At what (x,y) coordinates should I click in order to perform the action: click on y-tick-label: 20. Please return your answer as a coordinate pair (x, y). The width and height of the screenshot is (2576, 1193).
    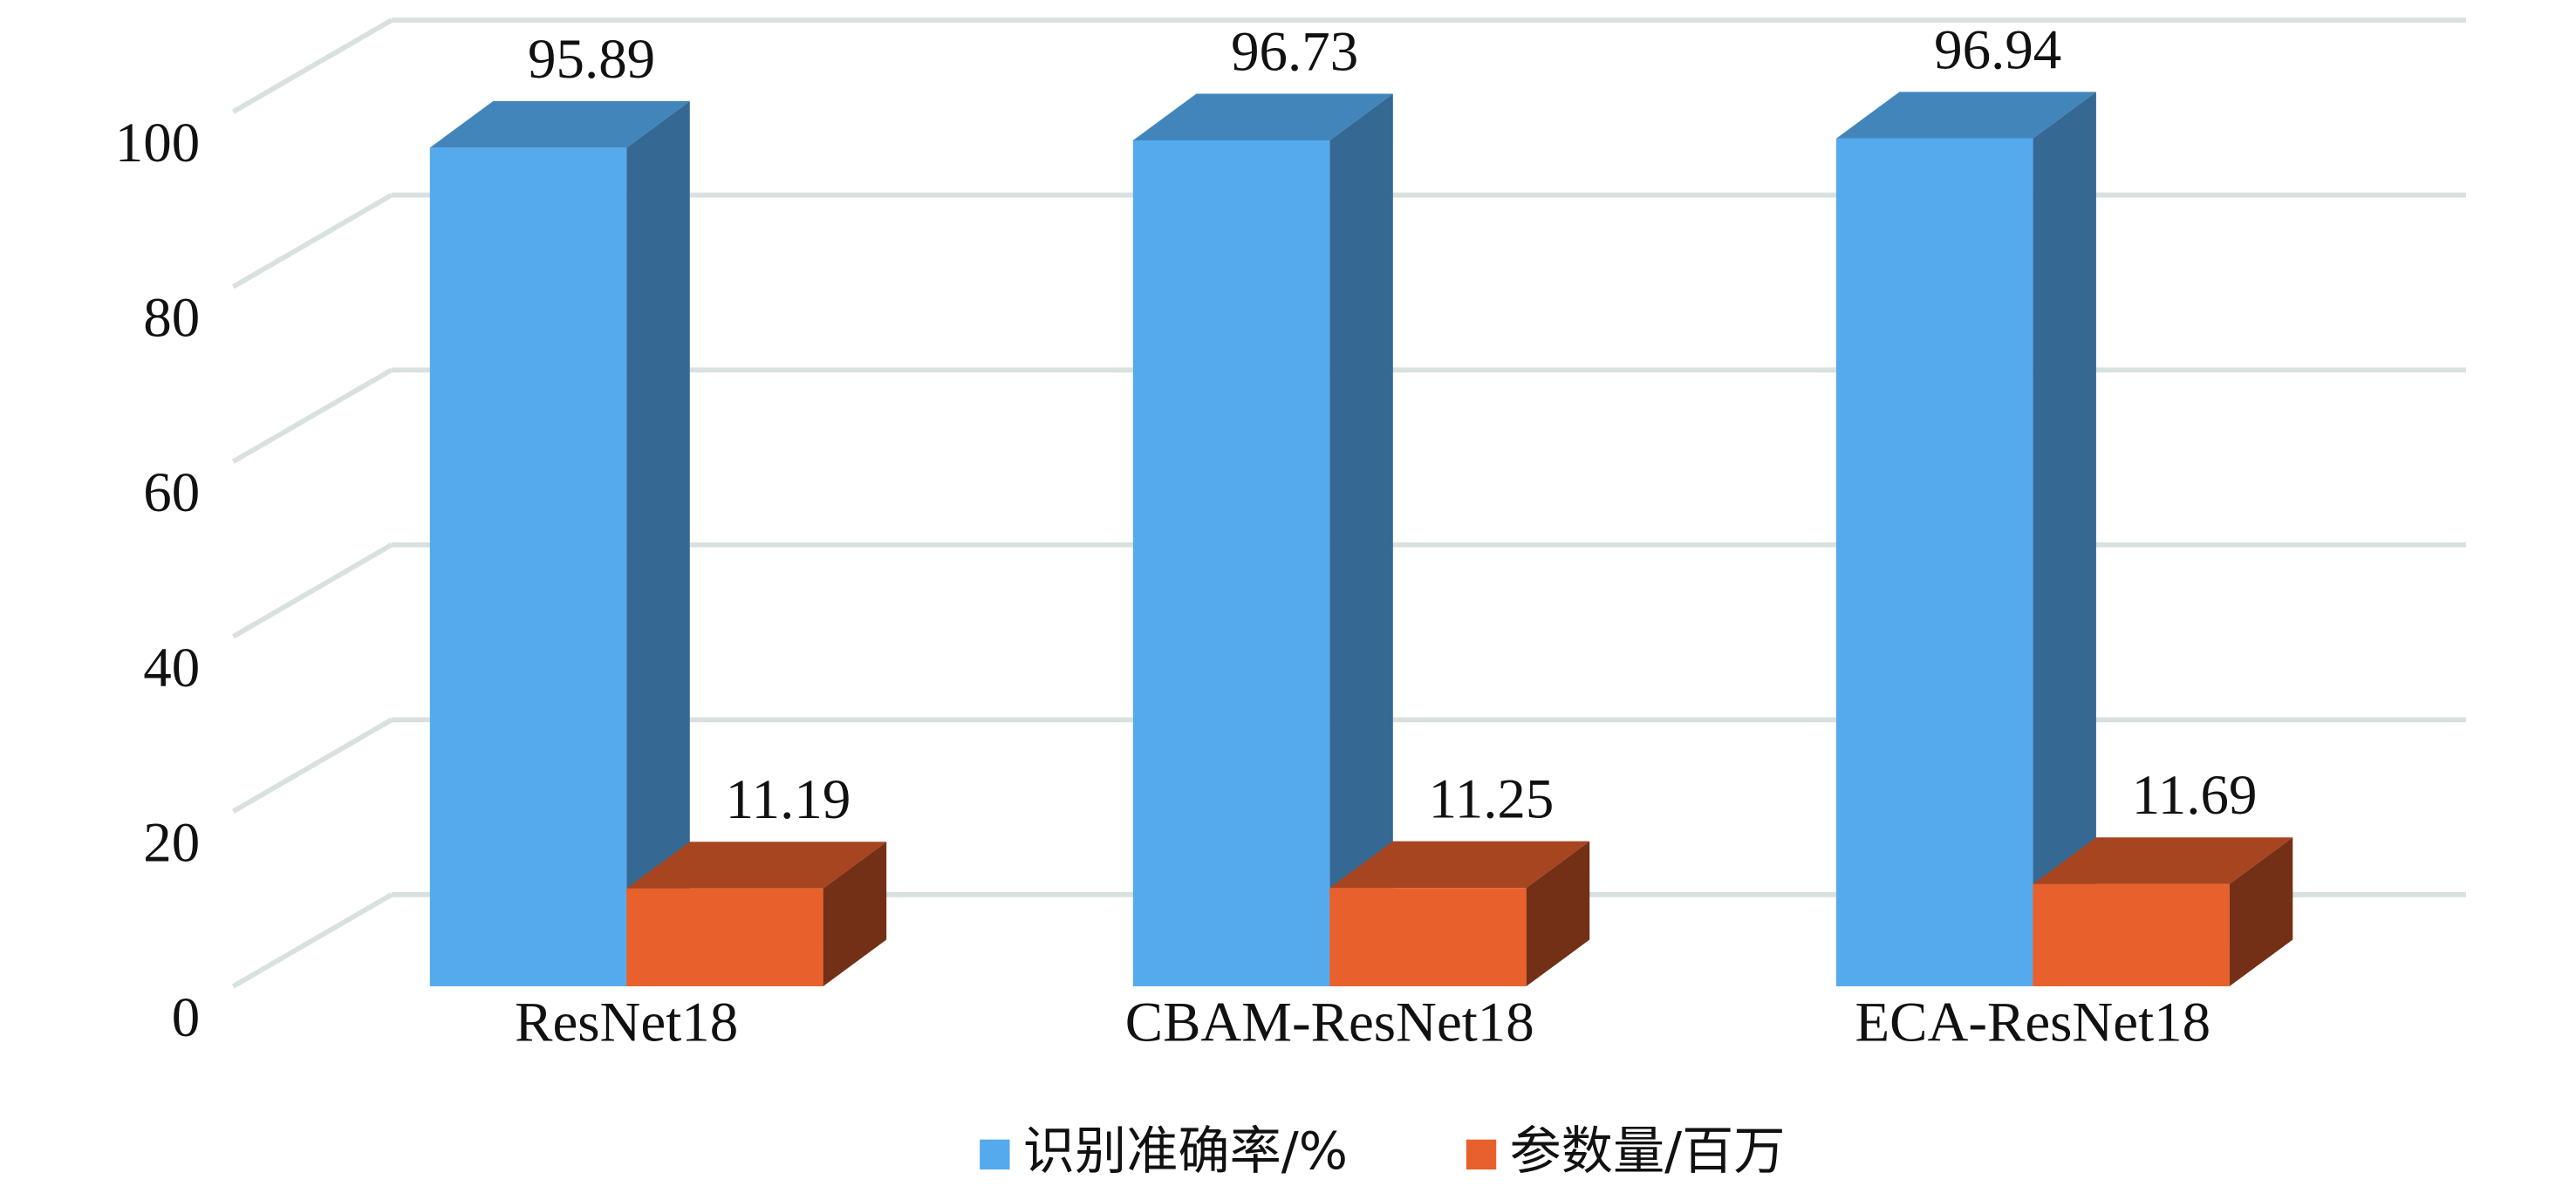
    Looking at the image, I should click on (171, 842).